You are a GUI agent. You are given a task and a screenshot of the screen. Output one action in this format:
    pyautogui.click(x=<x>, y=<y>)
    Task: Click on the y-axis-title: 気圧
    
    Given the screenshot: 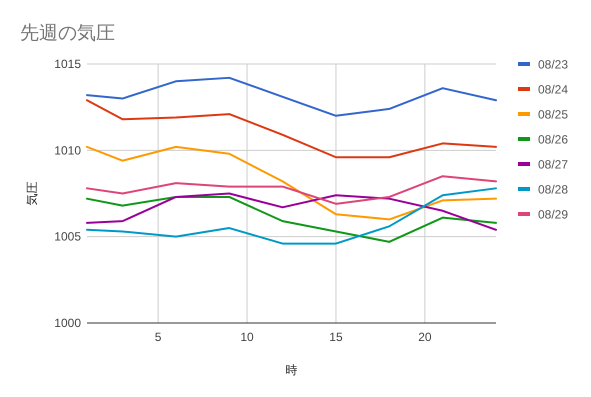 What is the action you would take?
    pyautogui.click(x=32, y=194)
    